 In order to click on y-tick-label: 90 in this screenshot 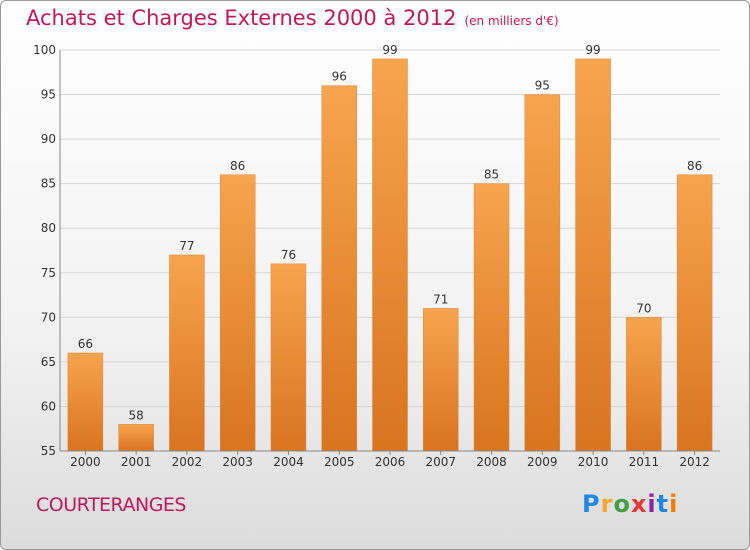, I will do `click(48, 139)`.